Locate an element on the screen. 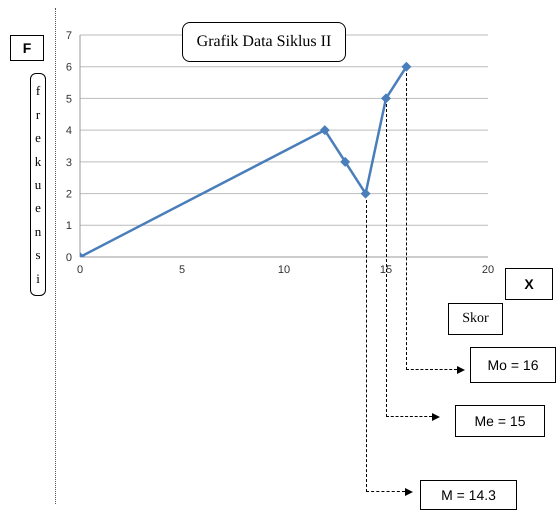  text: Me = 15 is located at coordinates (500, 421).